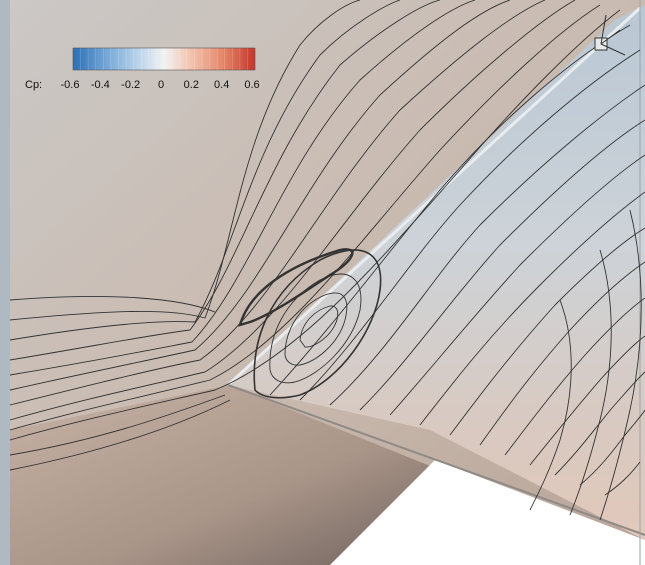 This screenshot has width=645, height=565. I want to click on colorbar-tick-label: 0, so click(161, 85).